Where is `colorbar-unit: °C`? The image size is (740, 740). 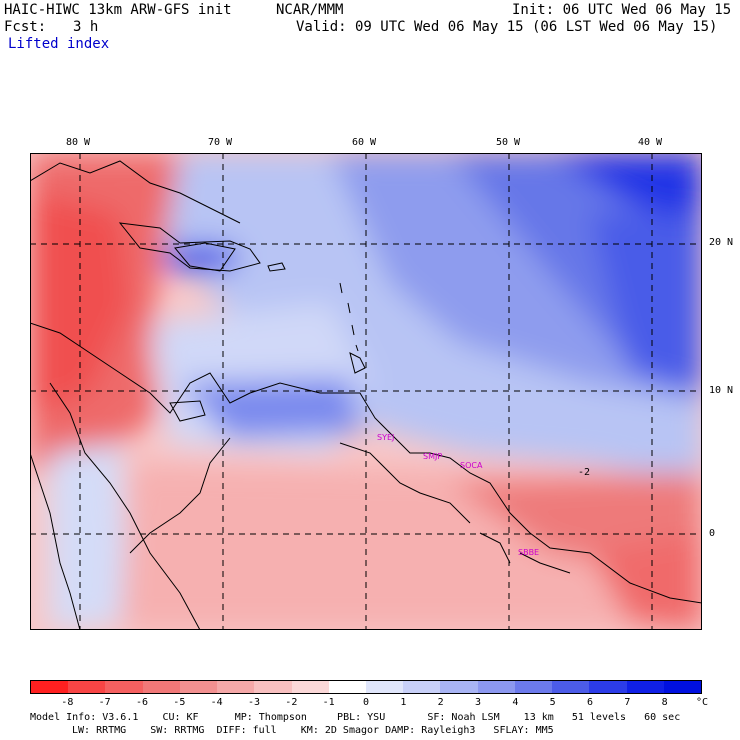 colorbar-unit: °C is located at coordinates (702, 702).